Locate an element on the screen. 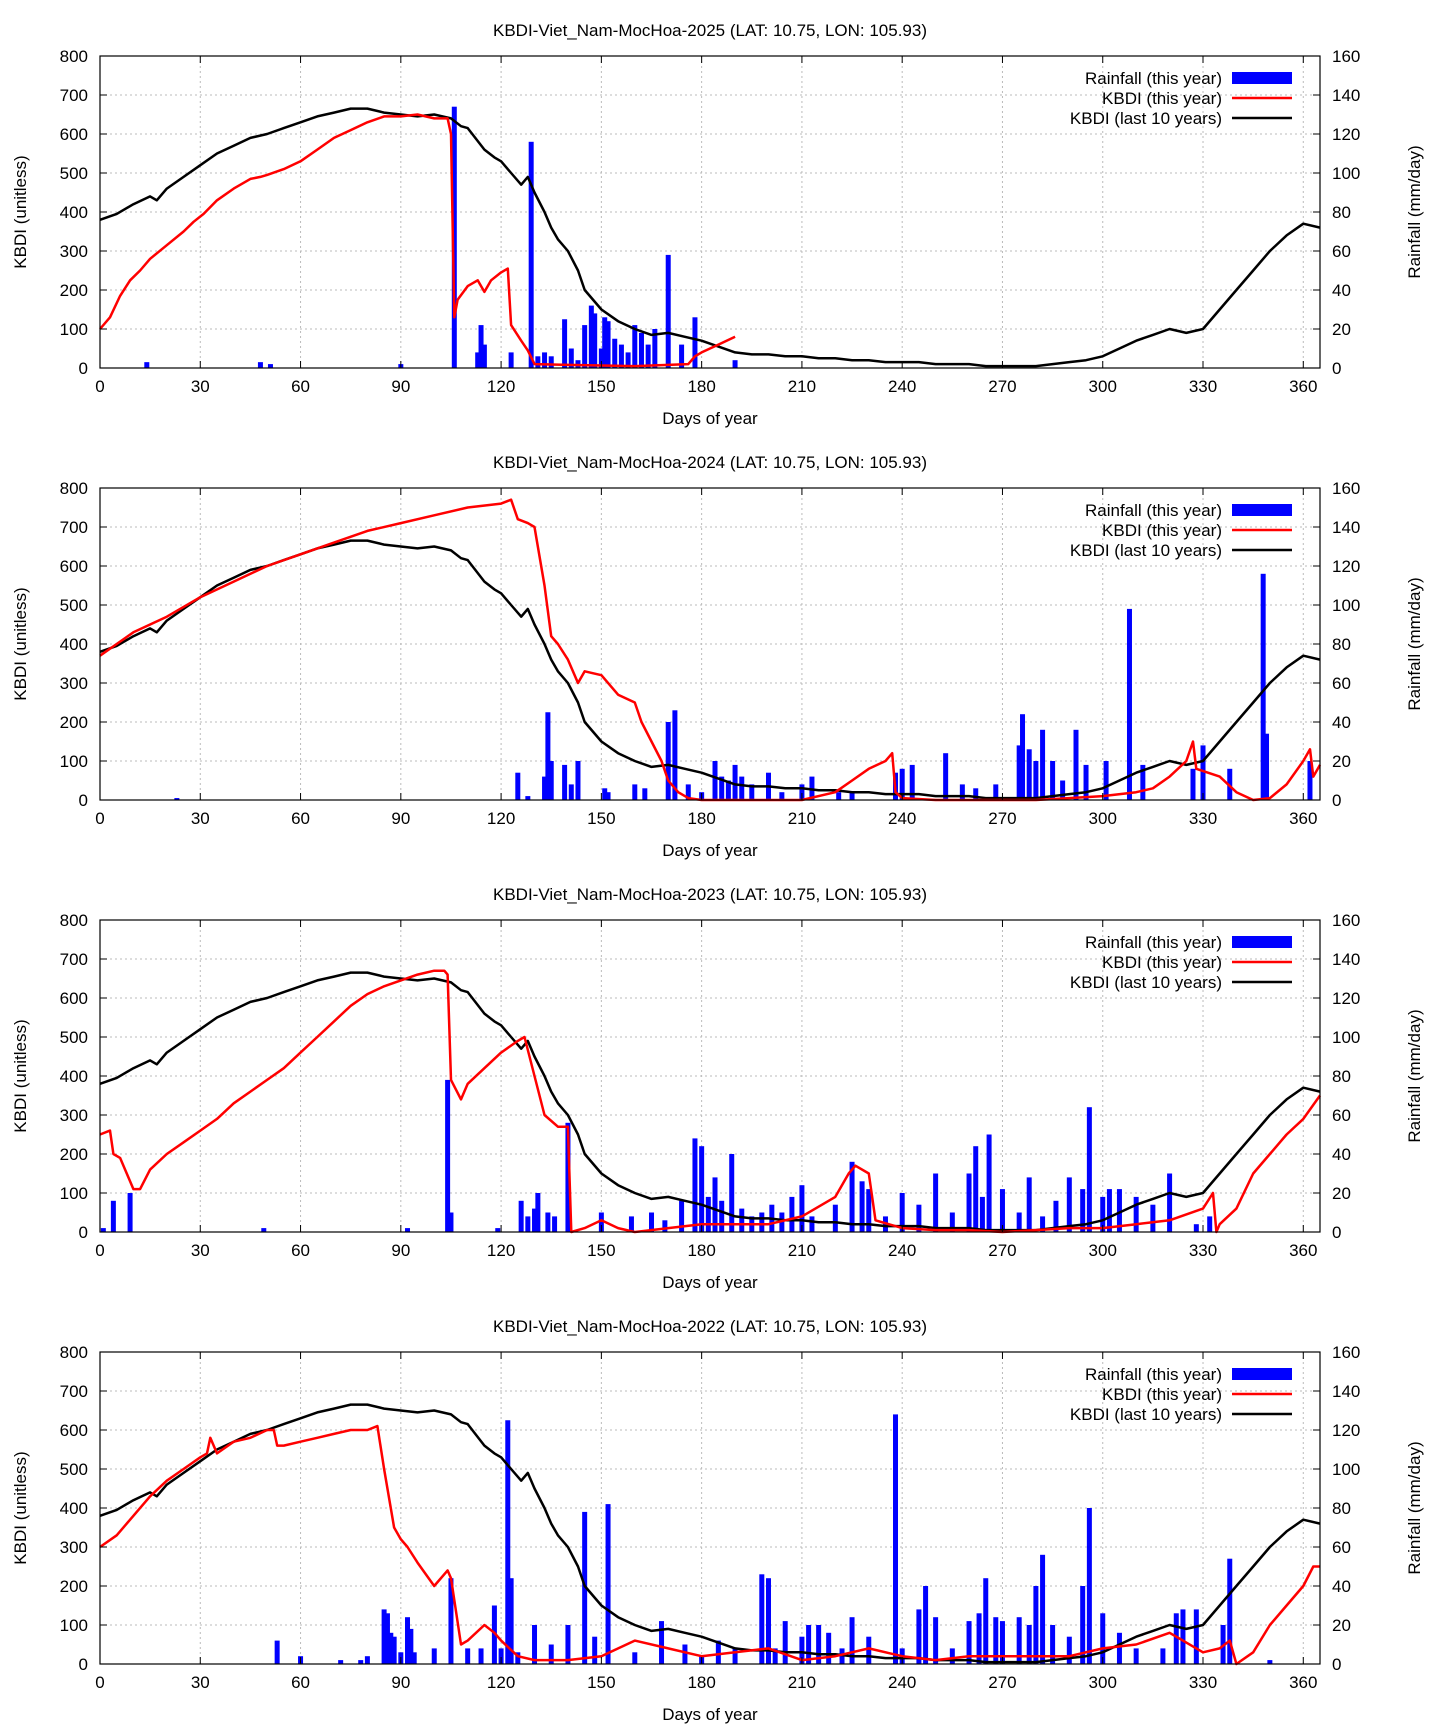 The image size is (1440, 1728). y2-axis-label: Rainfall (mm/day) is located at coordinates (1414, 1507).